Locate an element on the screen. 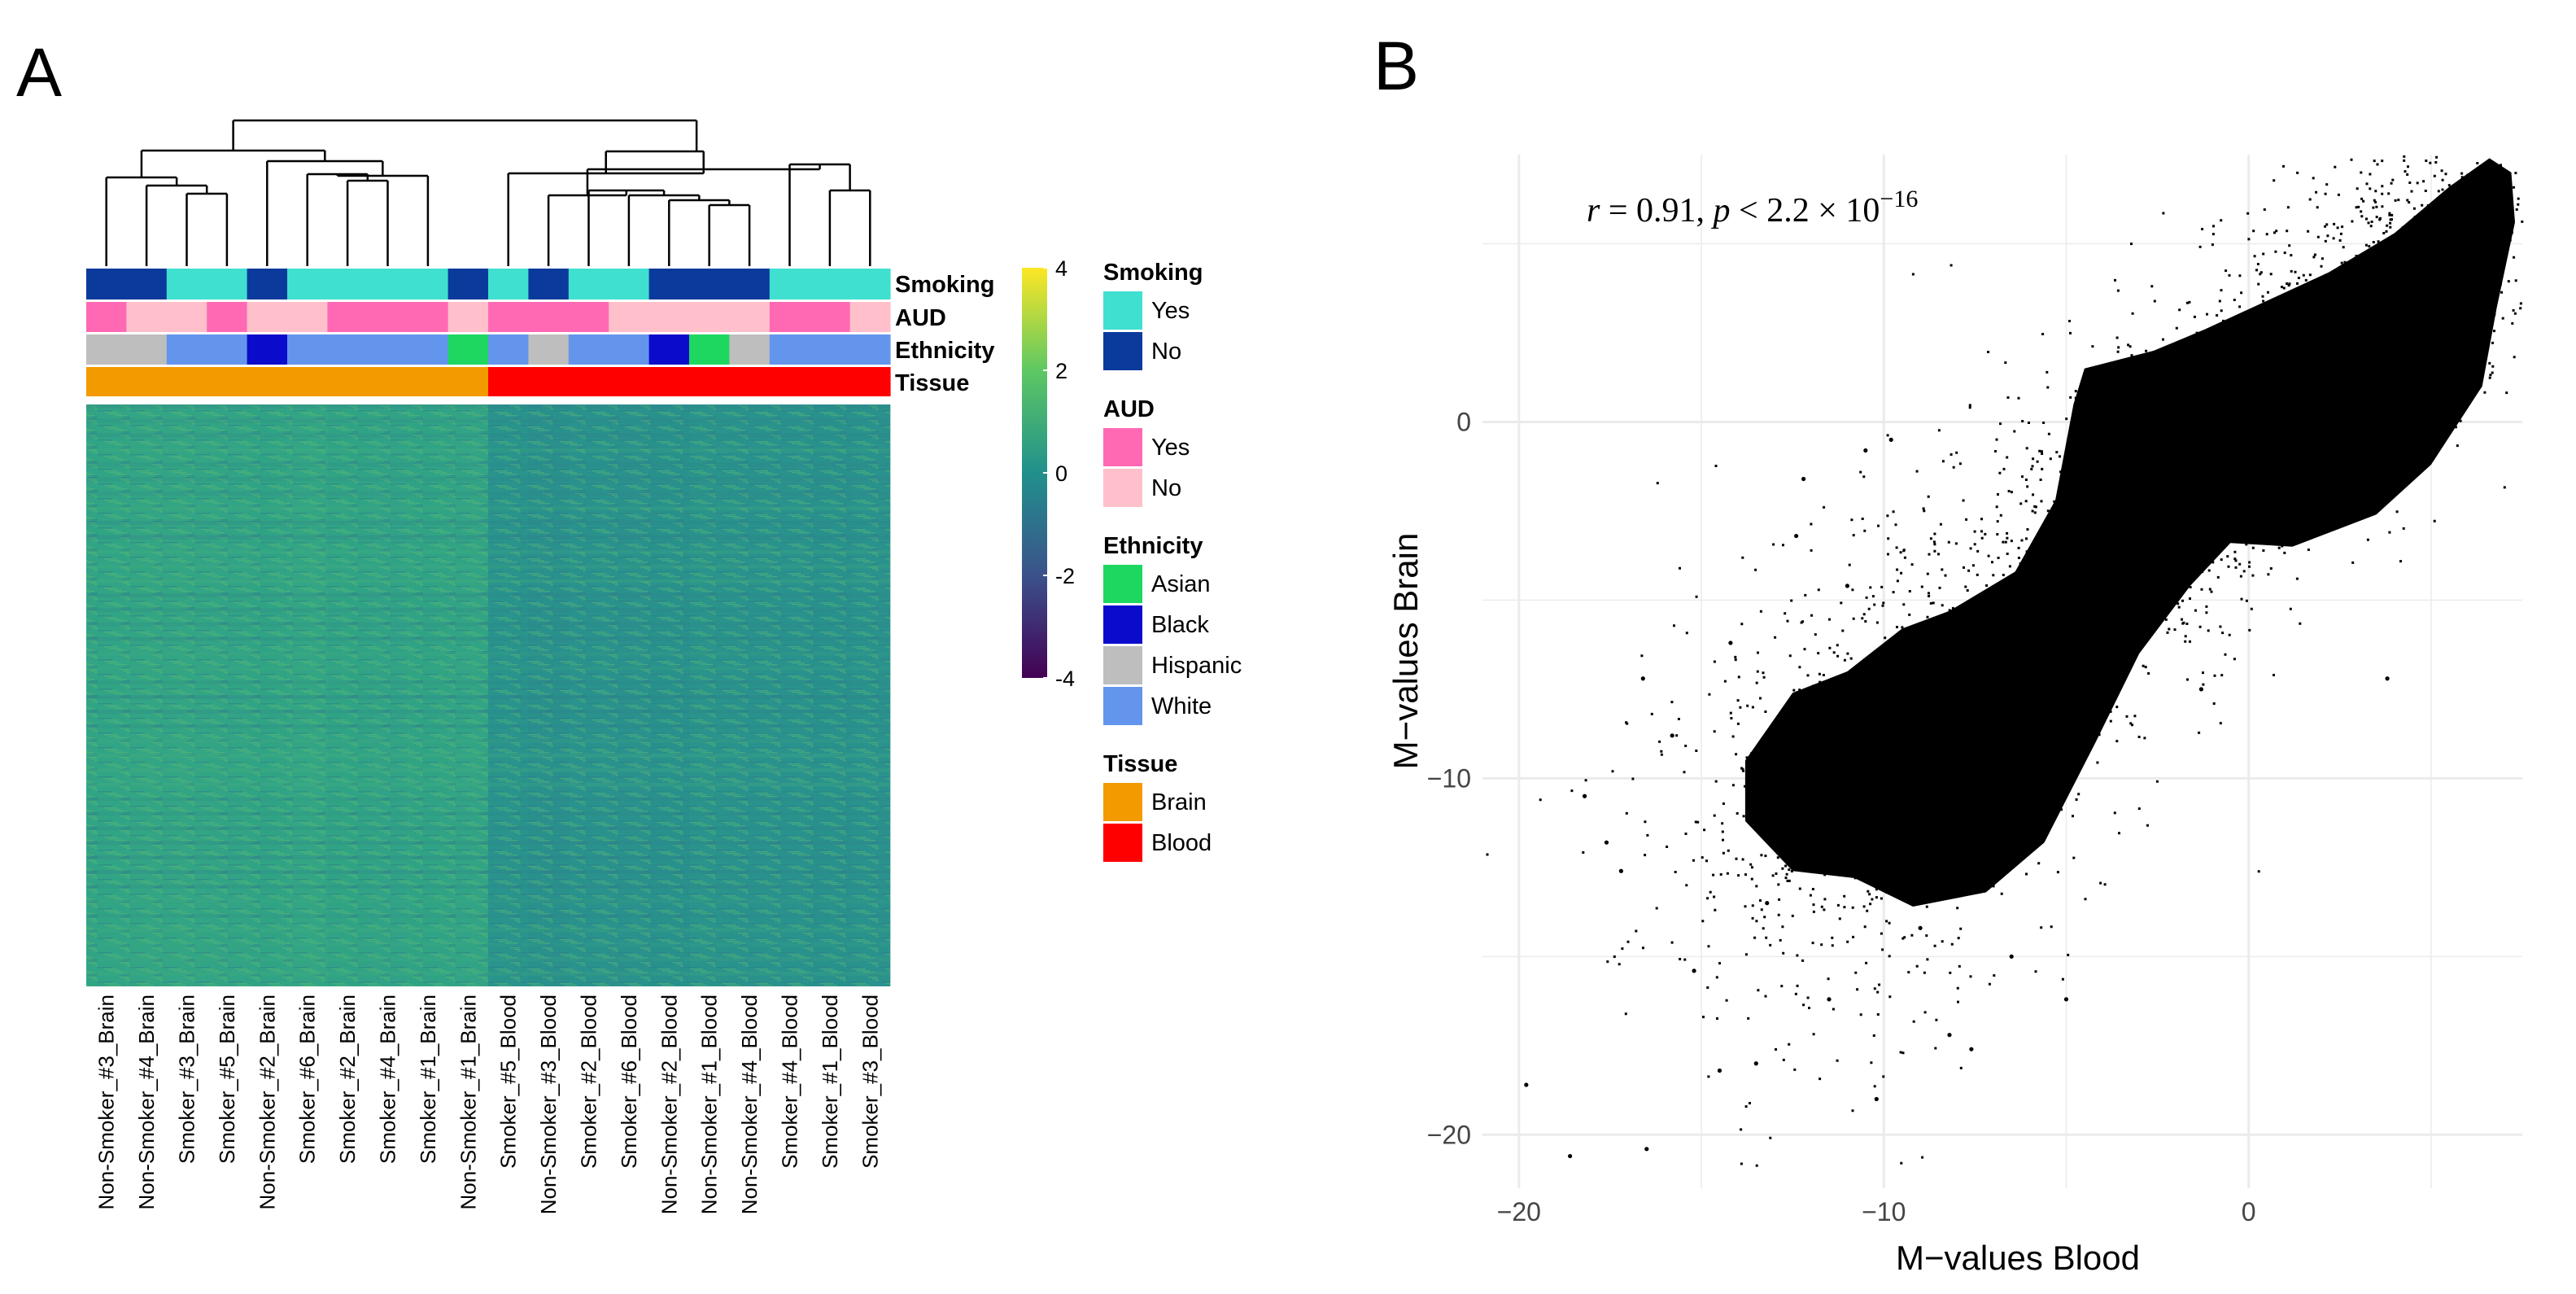 The width and height of the screenshot is (2576, 1294). sample-label-6: Smoker_#2_Brain is located at coordinates (347, 1080).